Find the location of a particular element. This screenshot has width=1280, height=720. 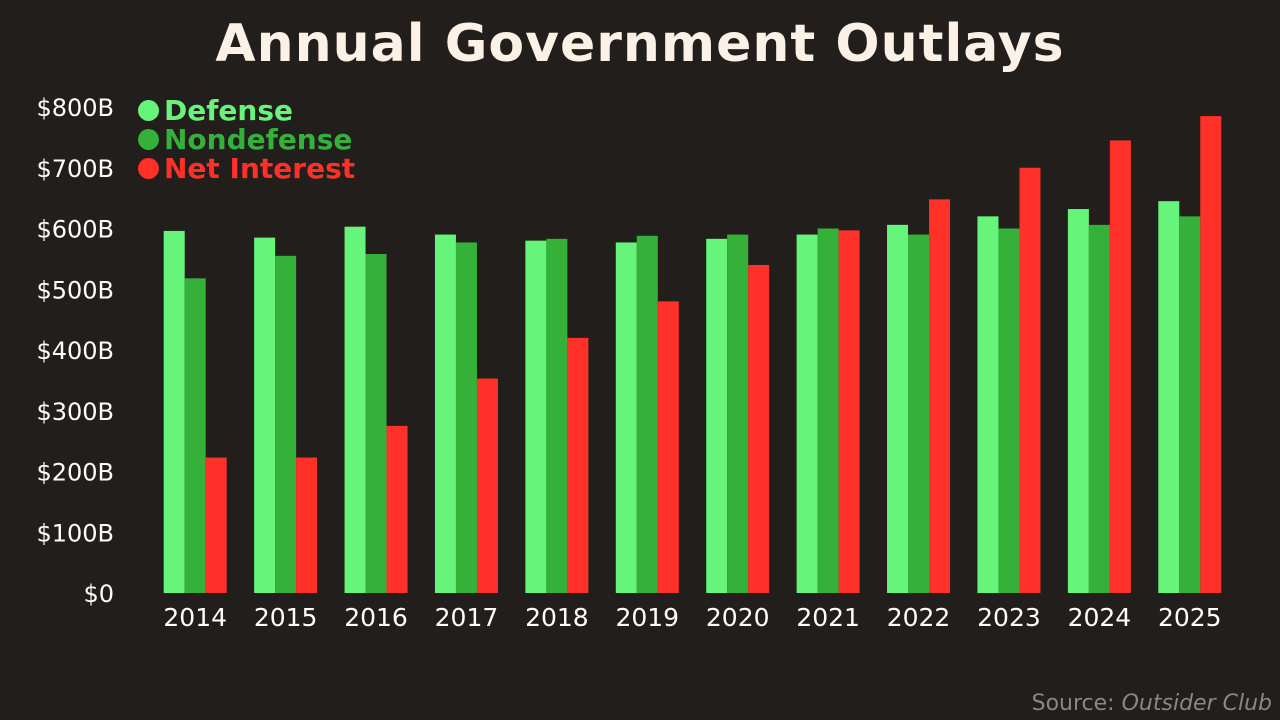

source-name: Outsider Club is located at coordinates (1196, 703).